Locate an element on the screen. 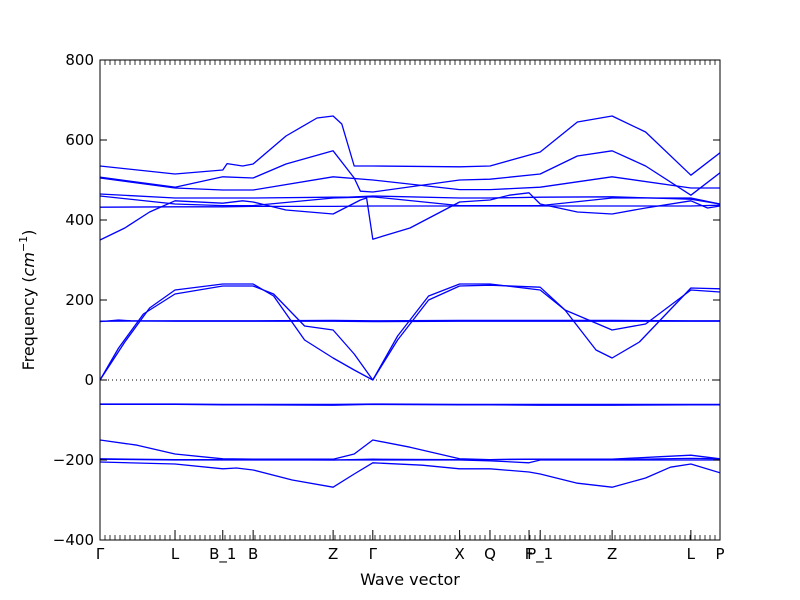  x-axis-label: Wave vector is located at coordinates (410, 579).